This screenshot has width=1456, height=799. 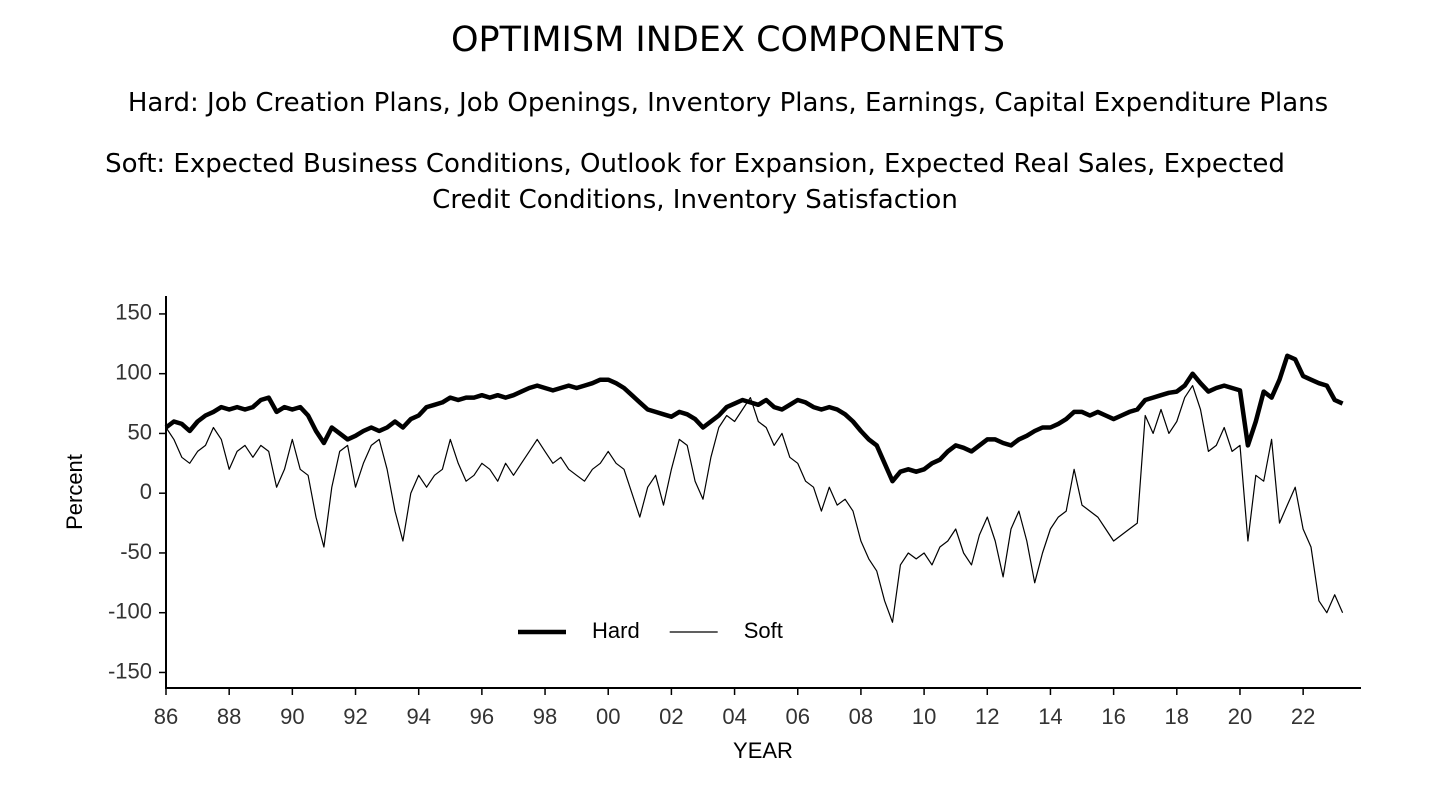 What do you see at coordinates (418, 716) in the screenshot?
I see `x-tick-label: 94` at bounding box center [418, 716].